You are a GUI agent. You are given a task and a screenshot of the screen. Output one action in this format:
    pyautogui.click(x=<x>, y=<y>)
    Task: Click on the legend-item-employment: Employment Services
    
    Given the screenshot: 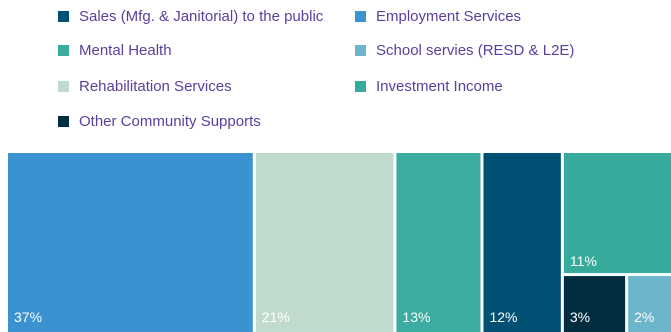 What is the action you would take?
    pyautogui.click(x=438, y=16)
    